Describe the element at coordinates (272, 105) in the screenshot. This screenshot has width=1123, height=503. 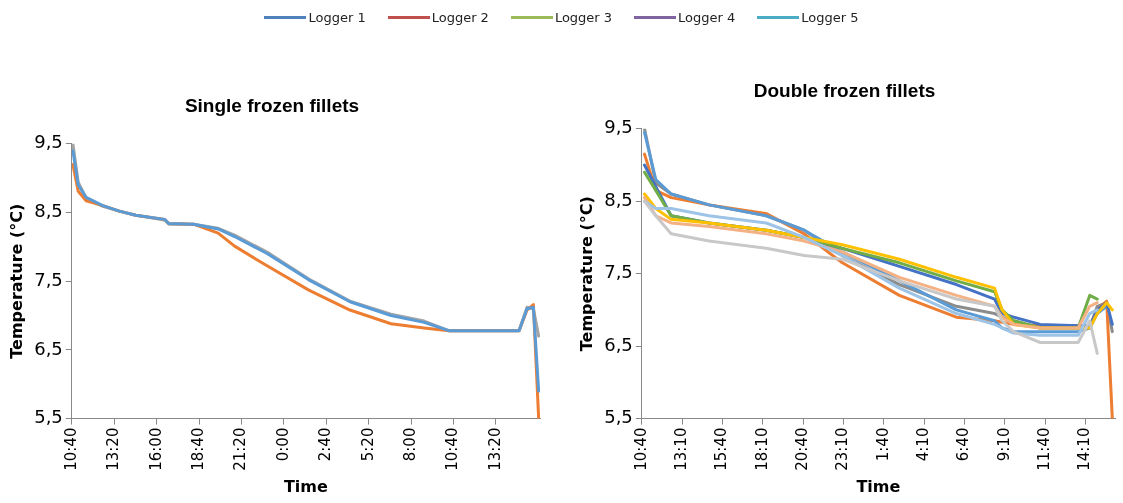
I see `chart-title: Single frozen fillets` at that location.